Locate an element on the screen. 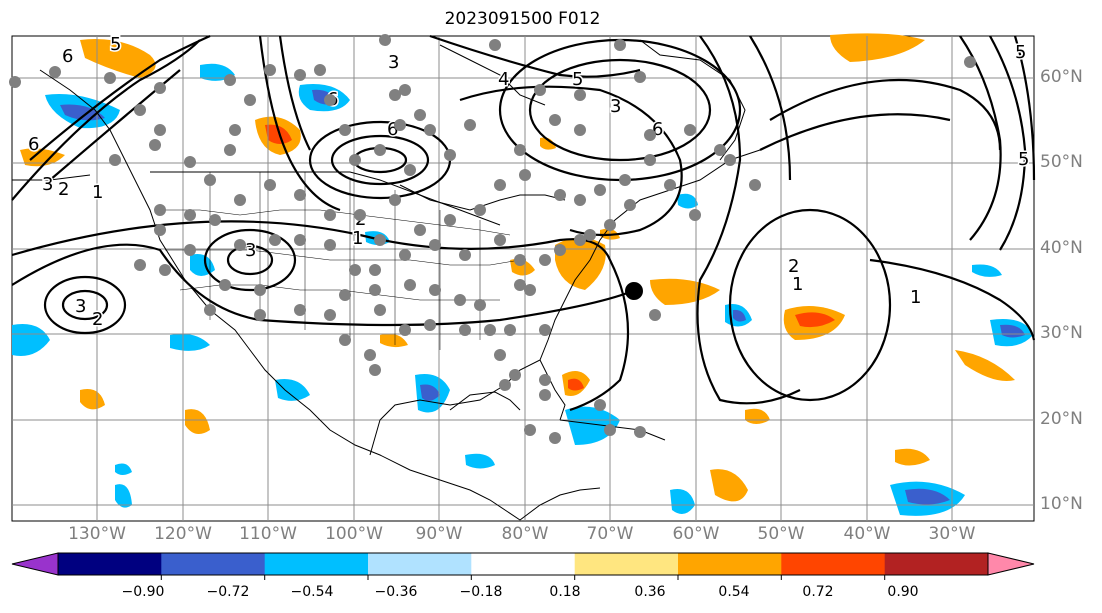 This screenshot has width=1102, height=613. lat-label: 50°N is located at coordinates (1061, 162).